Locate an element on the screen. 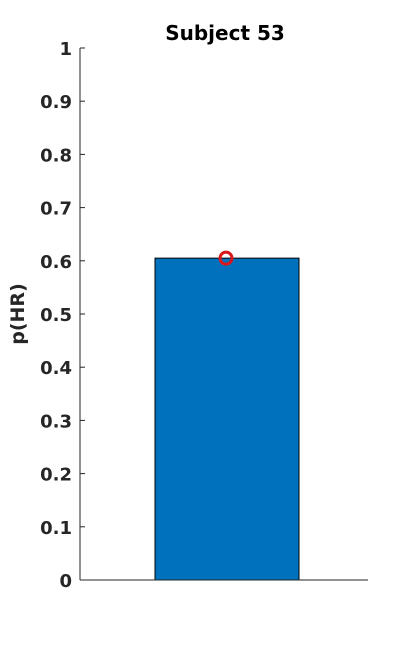 The image size is (408, 652). data-point-marker is located at coordinates (226, 258).